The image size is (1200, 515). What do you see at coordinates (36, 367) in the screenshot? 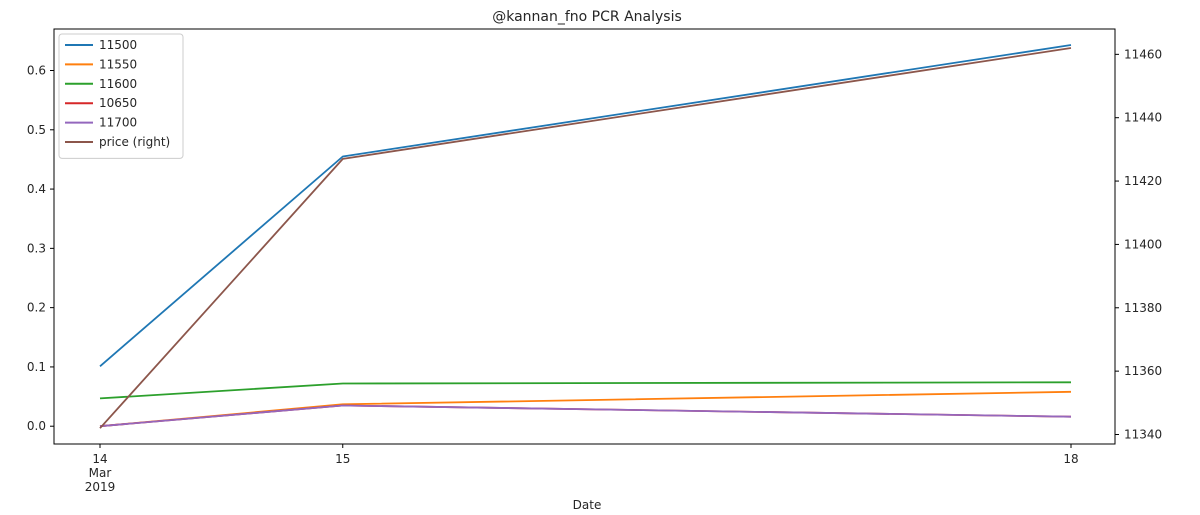
I see `left-tick-label: 0.1` at bounding box center [36, 367].